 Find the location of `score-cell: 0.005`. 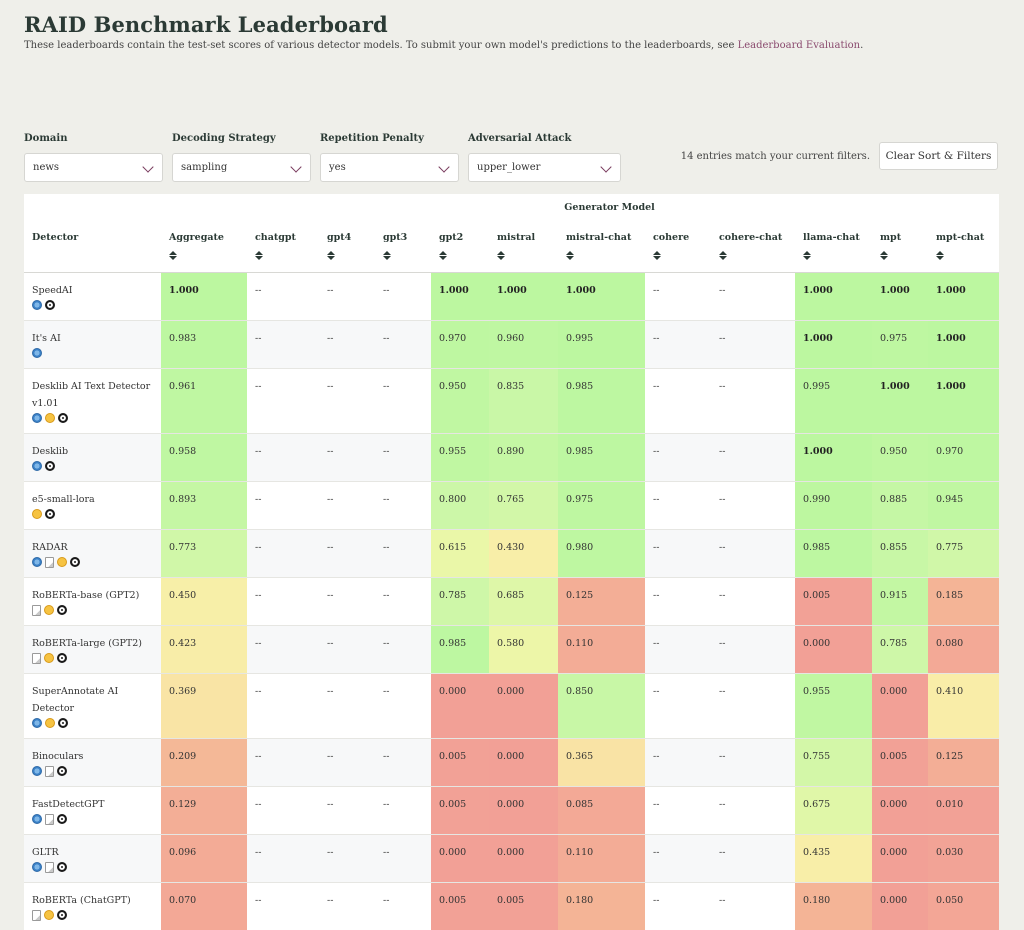

score-cell: 0.005 is located at coordinates (833, 601).